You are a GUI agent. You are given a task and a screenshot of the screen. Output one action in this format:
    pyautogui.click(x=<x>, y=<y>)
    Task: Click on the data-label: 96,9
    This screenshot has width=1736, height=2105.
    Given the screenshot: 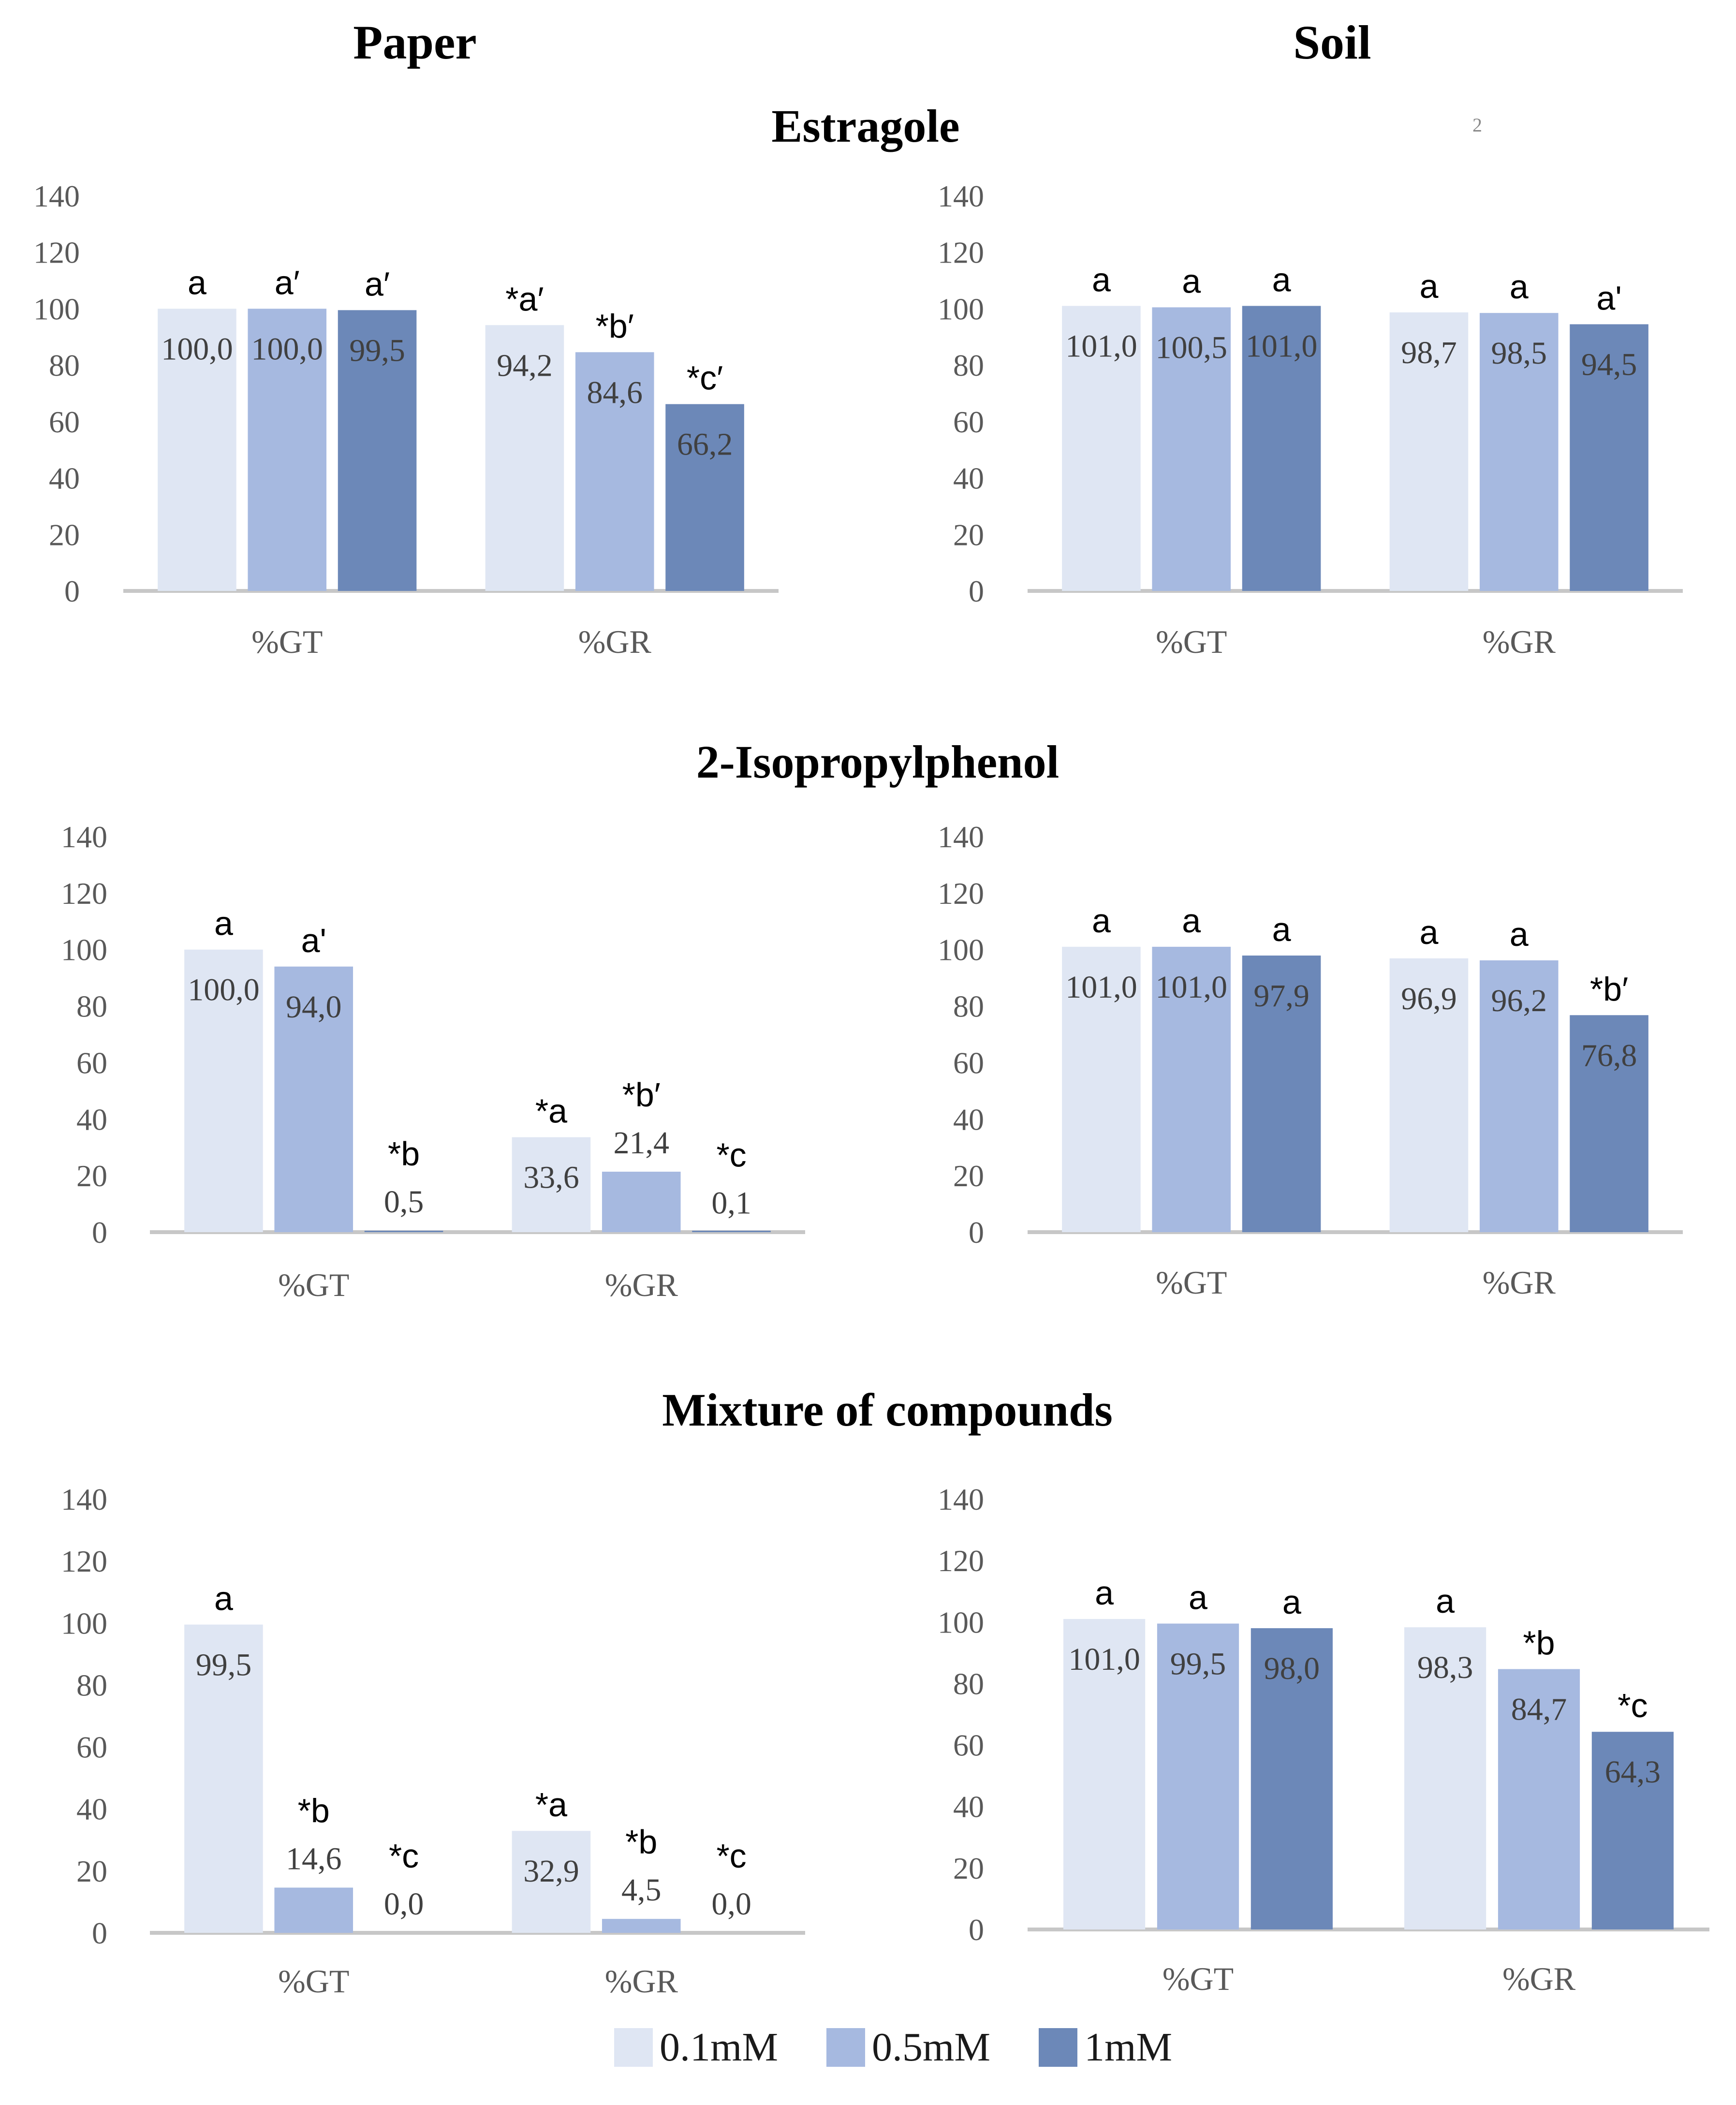 What is the action you would take?
    pyautogui.click(x=1429, y=998)
    